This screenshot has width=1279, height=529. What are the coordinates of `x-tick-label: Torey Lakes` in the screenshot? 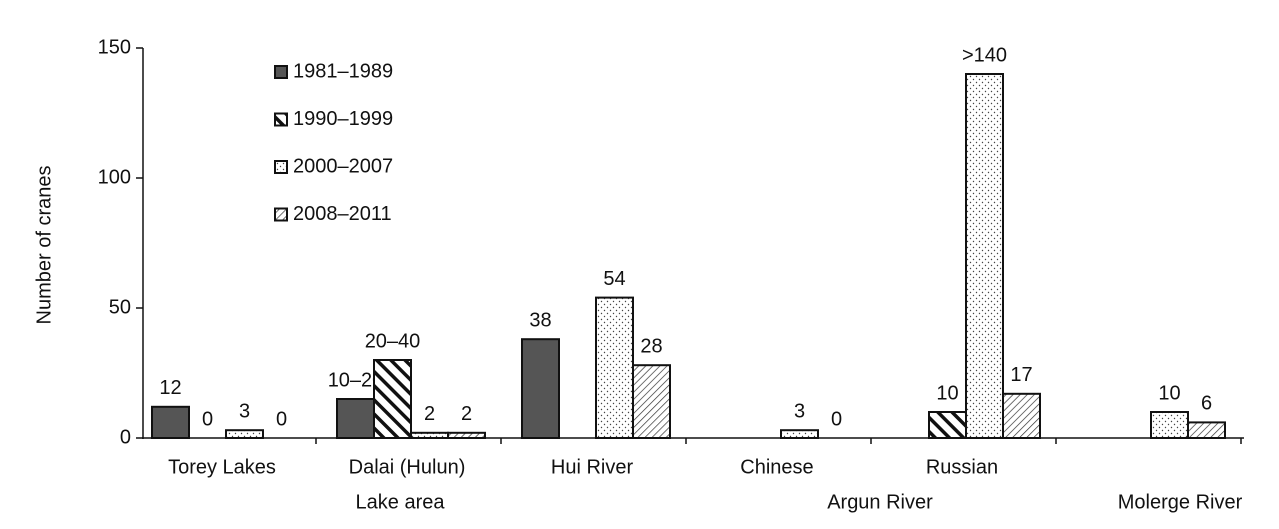 It's located at (222, 467).